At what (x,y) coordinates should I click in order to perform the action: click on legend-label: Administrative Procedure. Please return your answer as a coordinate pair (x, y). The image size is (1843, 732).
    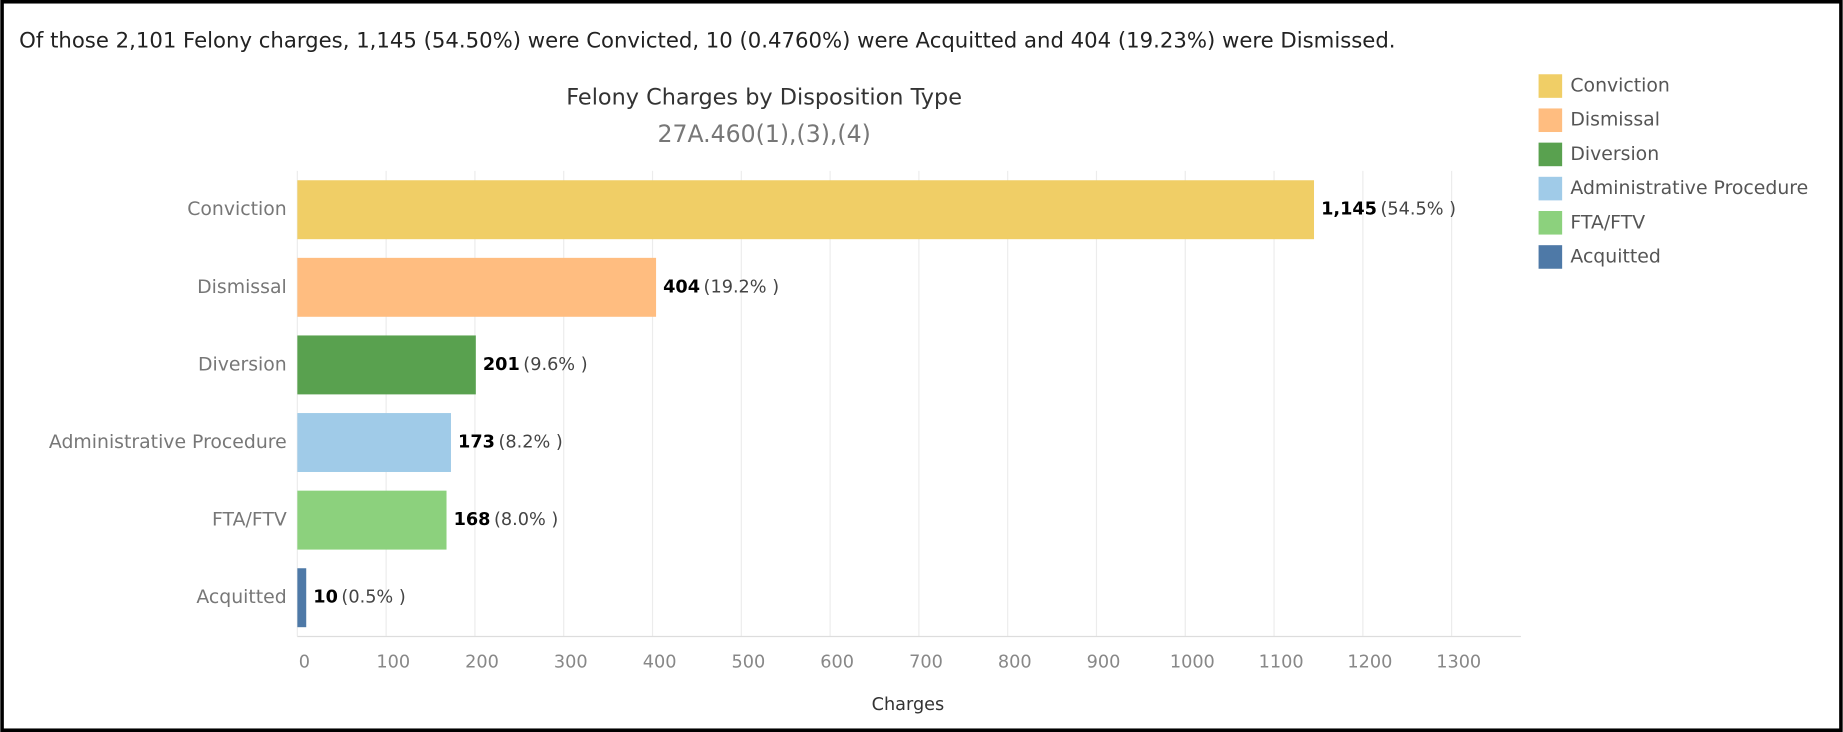
    Looking at the image, I should click on (1689, 188).